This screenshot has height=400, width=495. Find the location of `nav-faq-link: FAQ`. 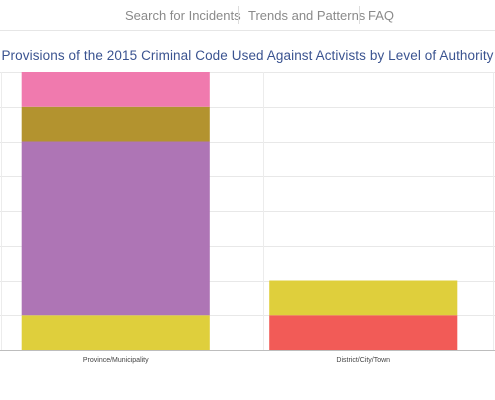

nav-faq-link: FAQ is located at coordinates (381, 15).